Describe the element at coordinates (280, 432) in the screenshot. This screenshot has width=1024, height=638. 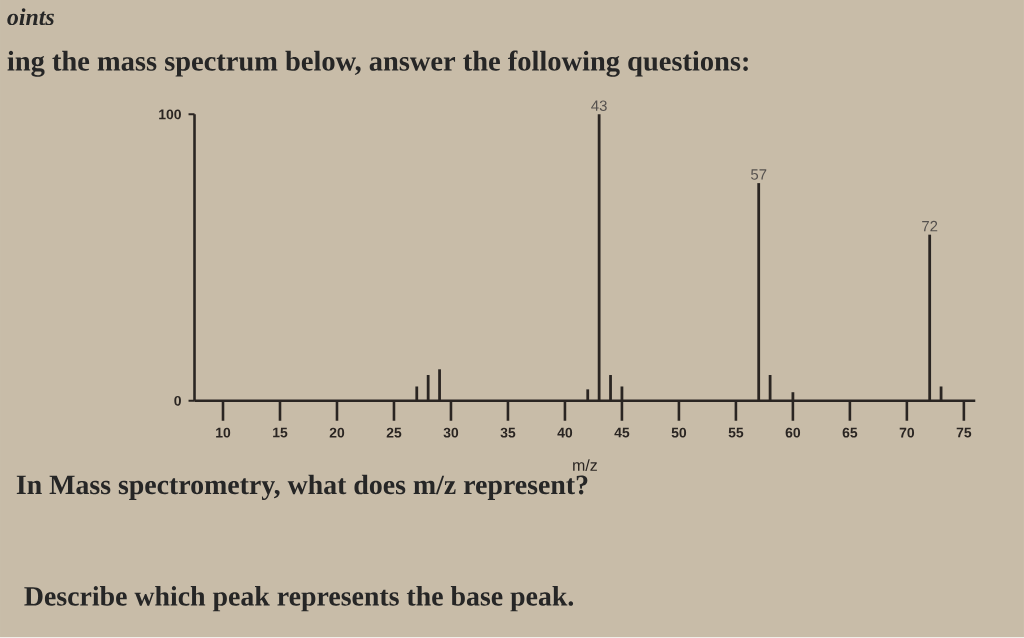
I see `x-tick-label: 15` at that location.